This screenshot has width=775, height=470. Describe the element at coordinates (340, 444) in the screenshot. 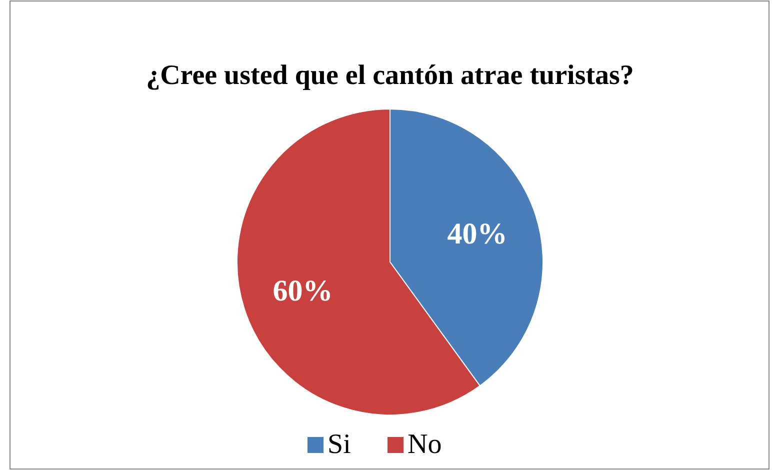

I see `legend-label: Si` at that location.